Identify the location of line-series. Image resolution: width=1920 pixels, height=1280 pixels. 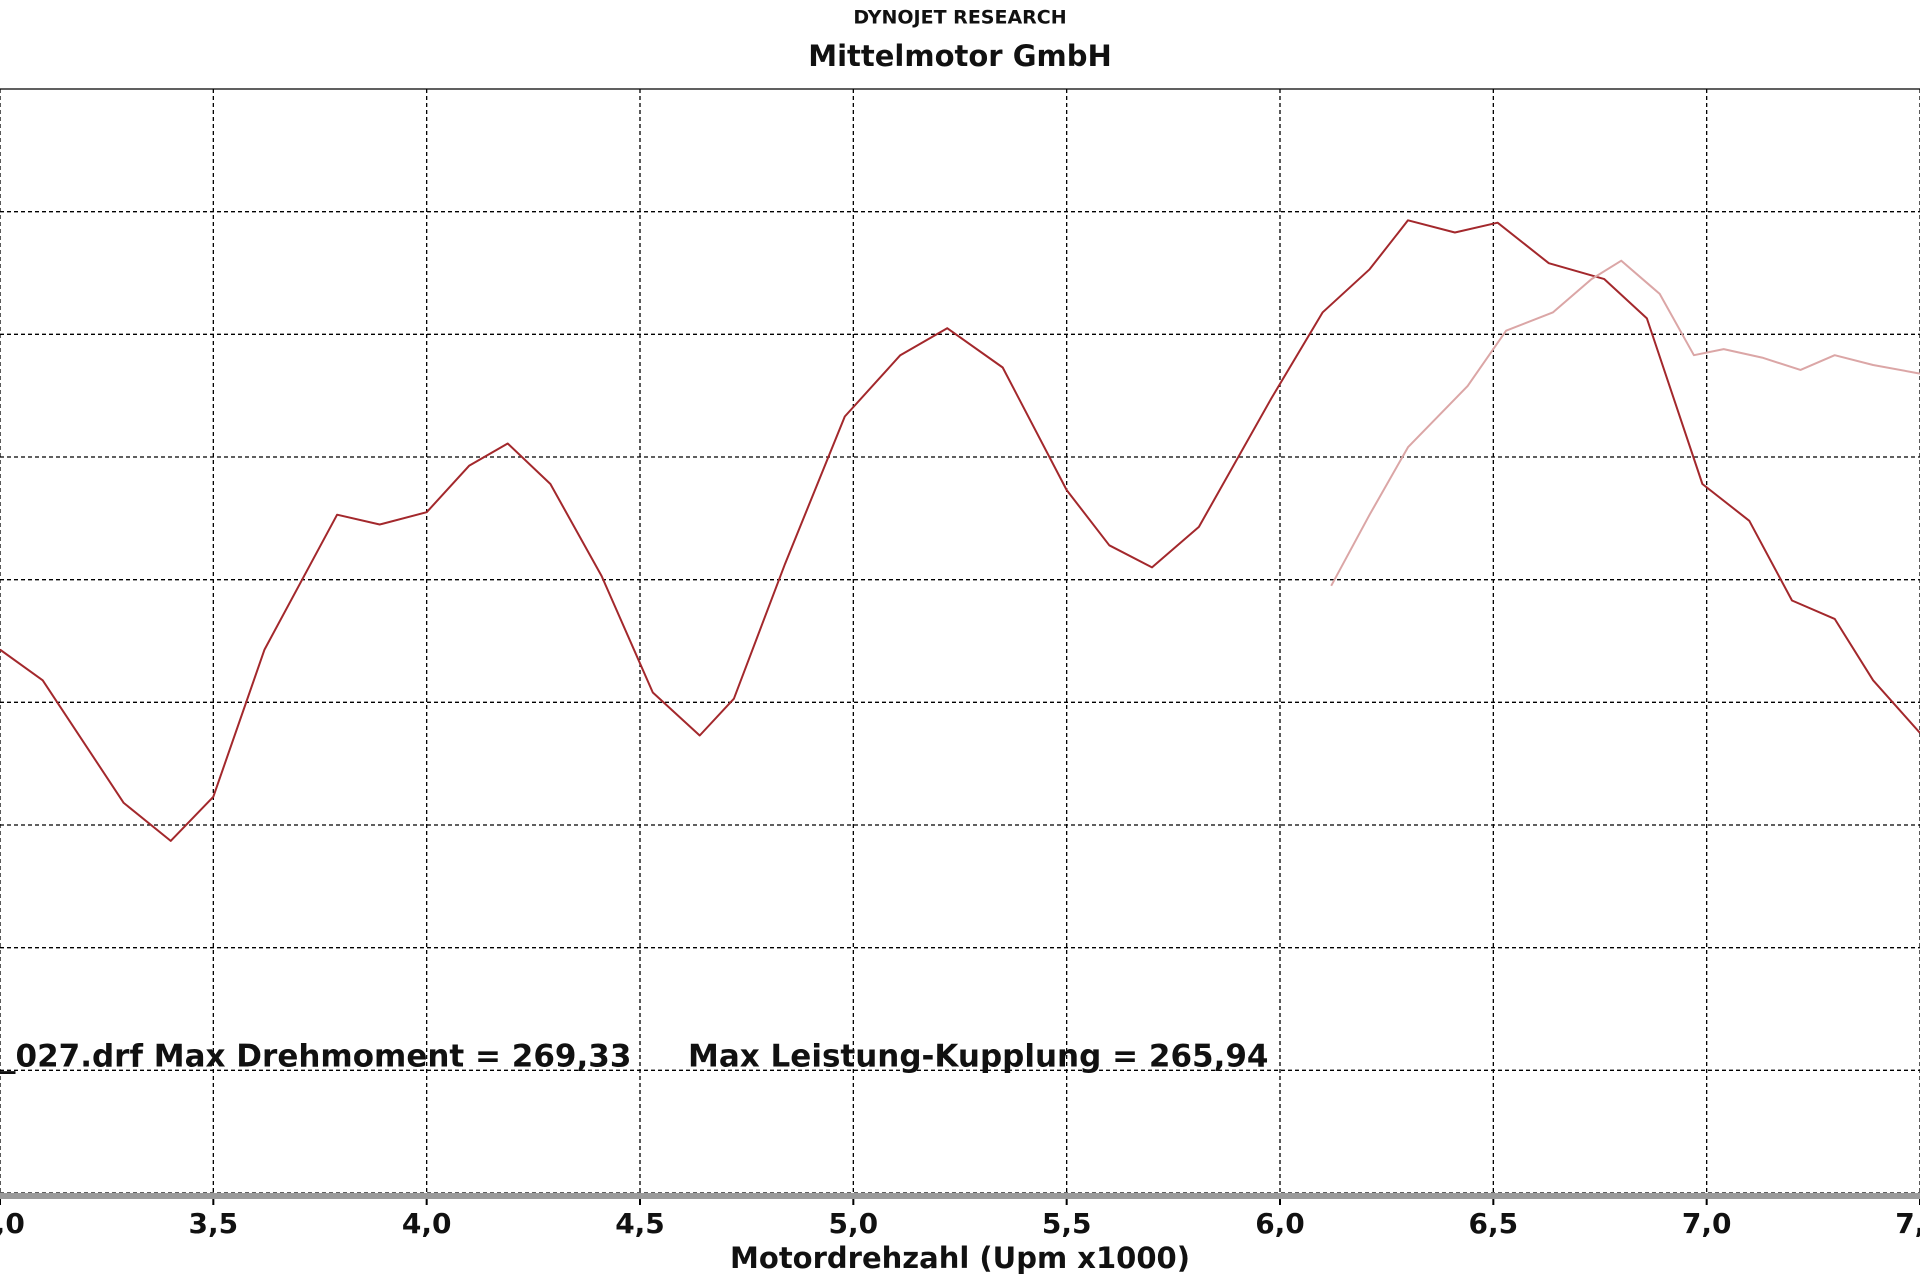
(1625, 423).